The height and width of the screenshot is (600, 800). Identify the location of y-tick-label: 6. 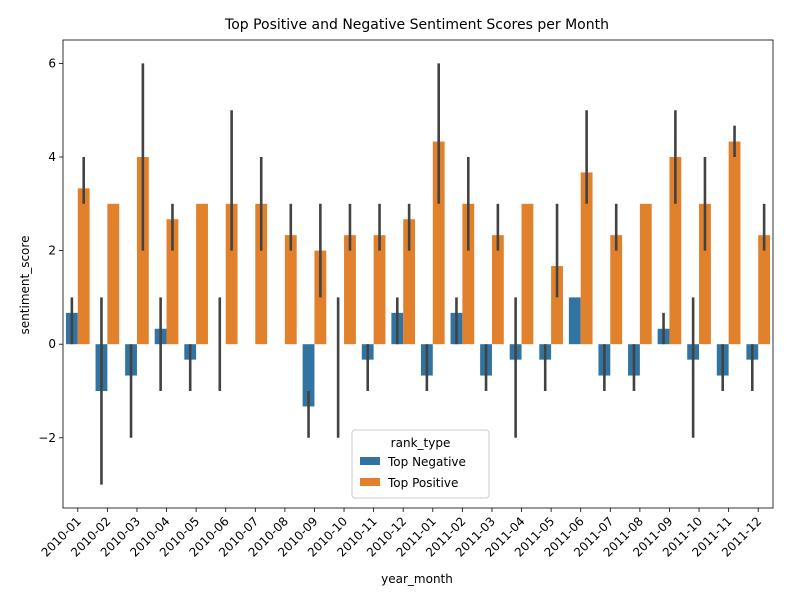
(52, 63).